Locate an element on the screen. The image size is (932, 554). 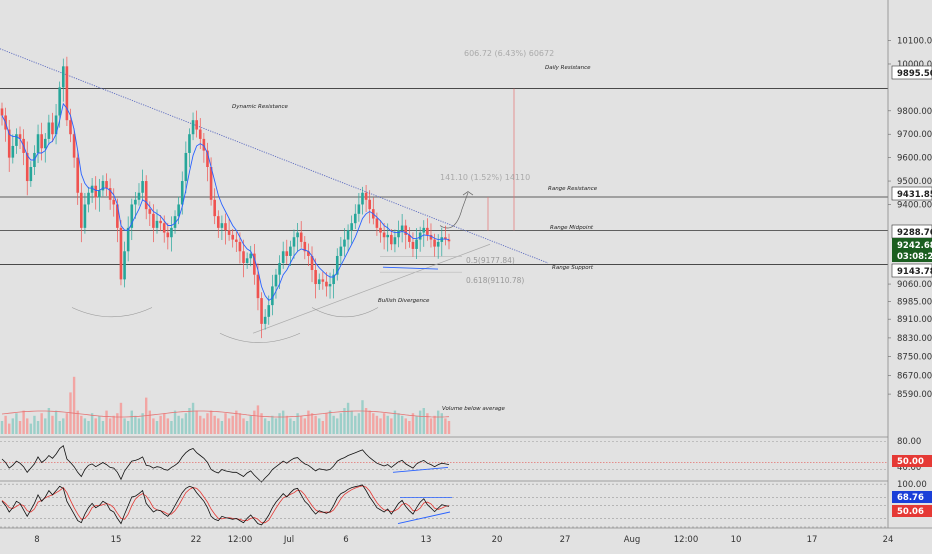
label-daily-resistance: Daily Resistance is located at coordinates (568, 68).